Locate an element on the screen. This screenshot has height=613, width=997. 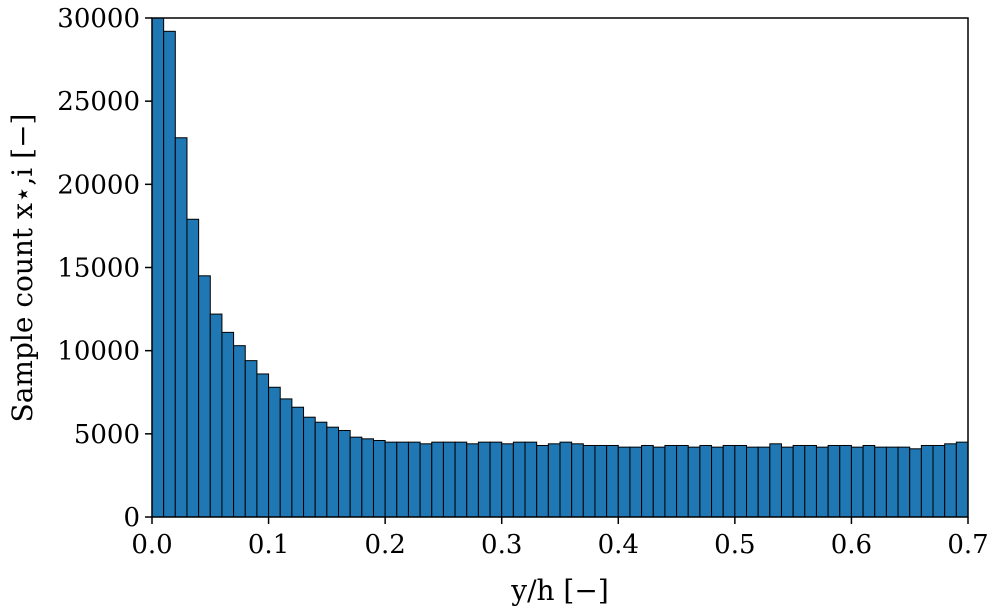
x-tick-label: 0.2 is located at coordinates (384, 545).